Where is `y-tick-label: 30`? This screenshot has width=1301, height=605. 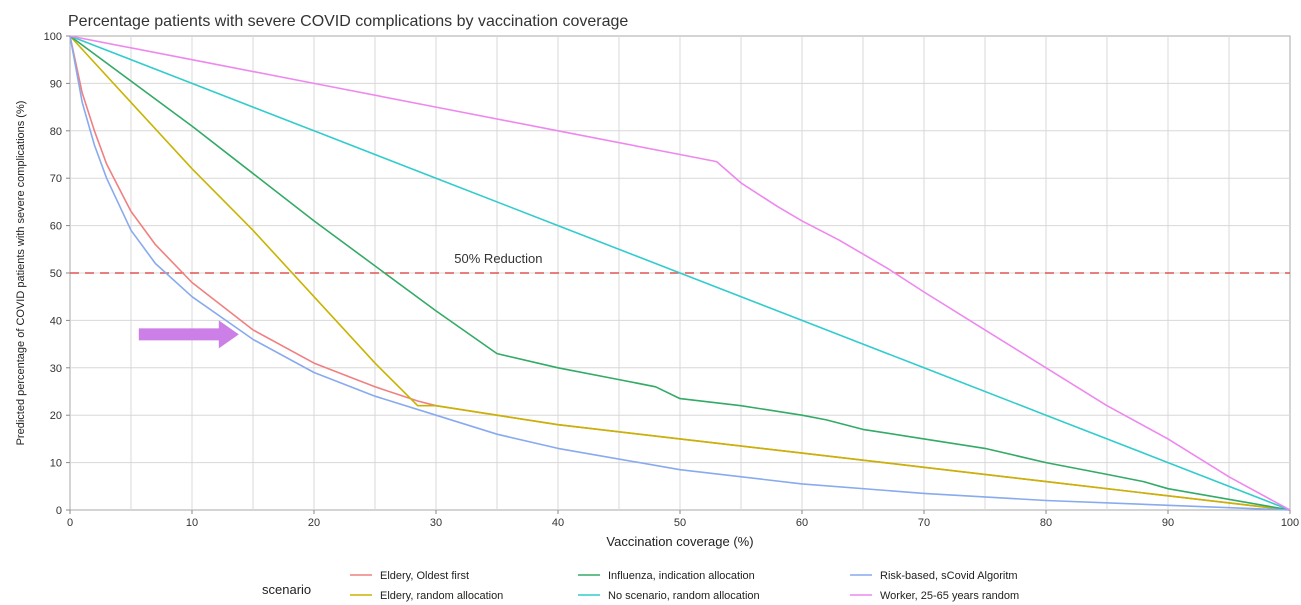
y-tick-label: 30 is located at coordinates (56, 369).